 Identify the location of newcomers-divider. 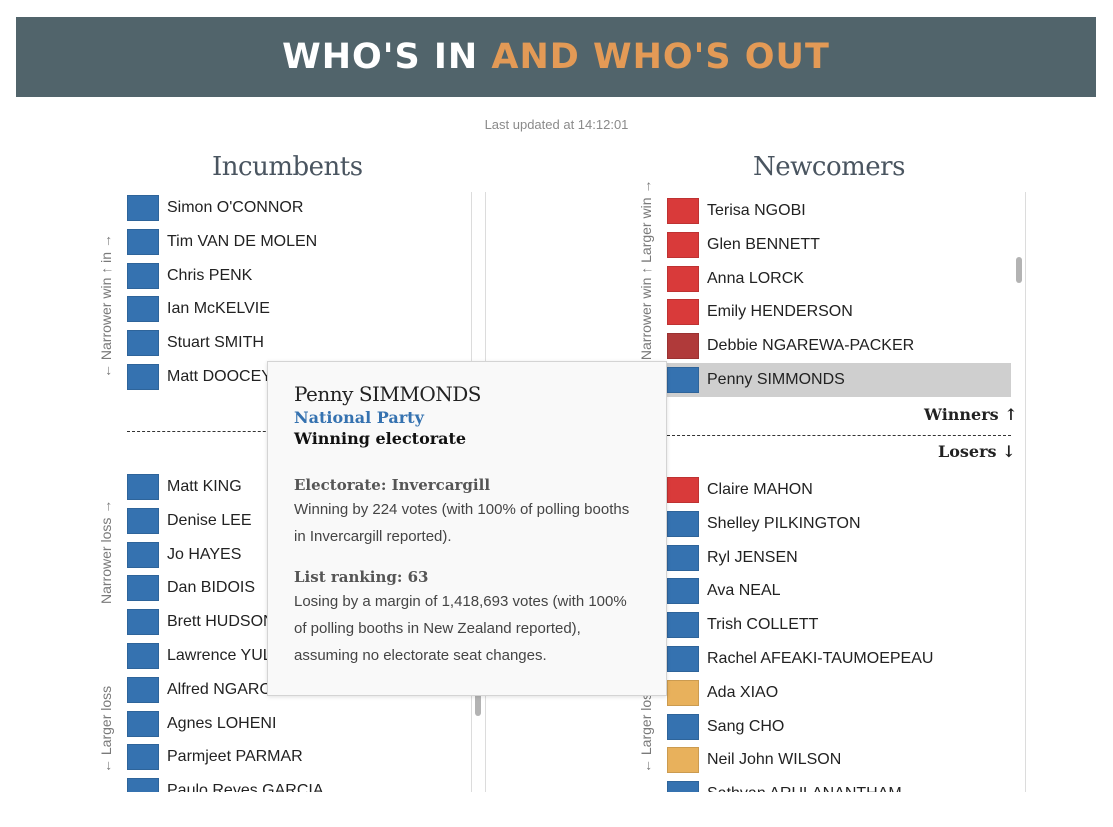
(839, 435).